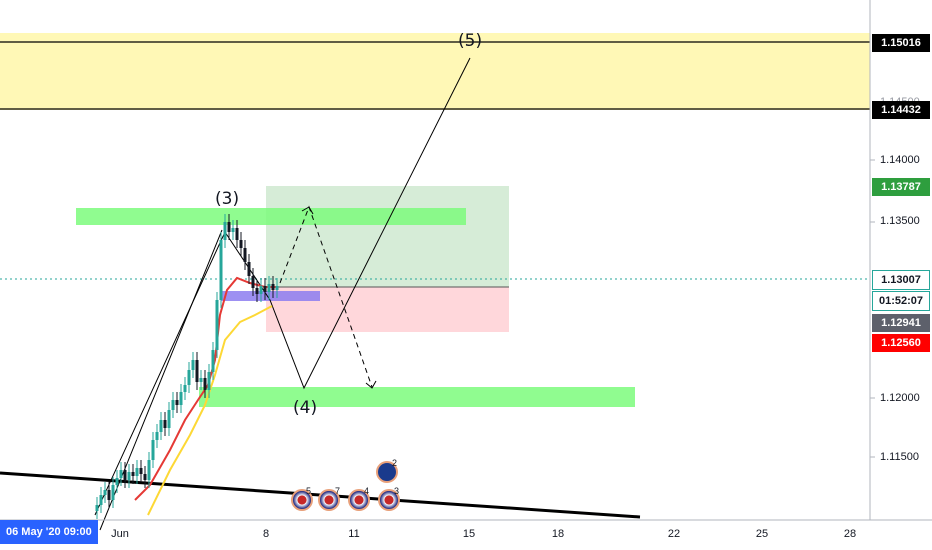 This screenshot has height=550, width=932. What do you see at coordinates (227, 199) in the screenshot?
I see `wave-label-3: (3)` at bounding box center [227, 199].